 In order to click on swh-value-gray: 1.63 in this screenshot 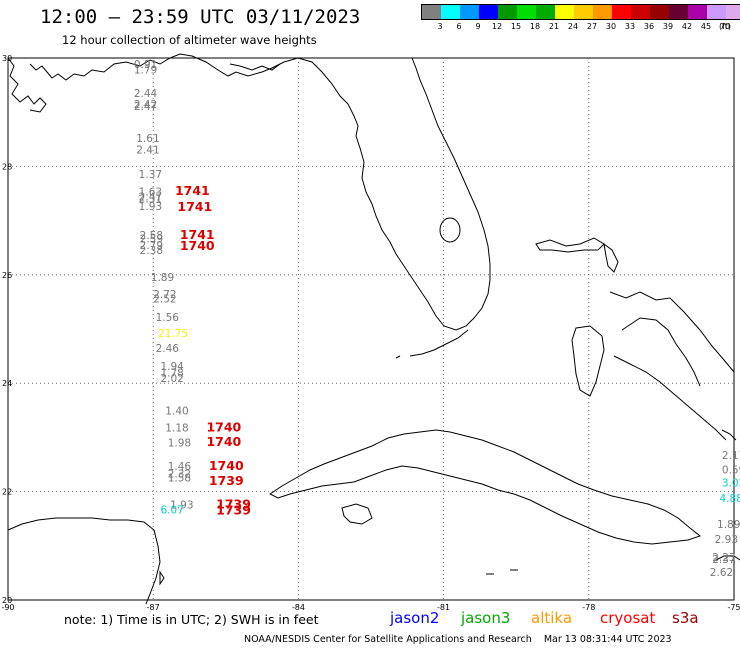, I will do `click(150, 193)`.